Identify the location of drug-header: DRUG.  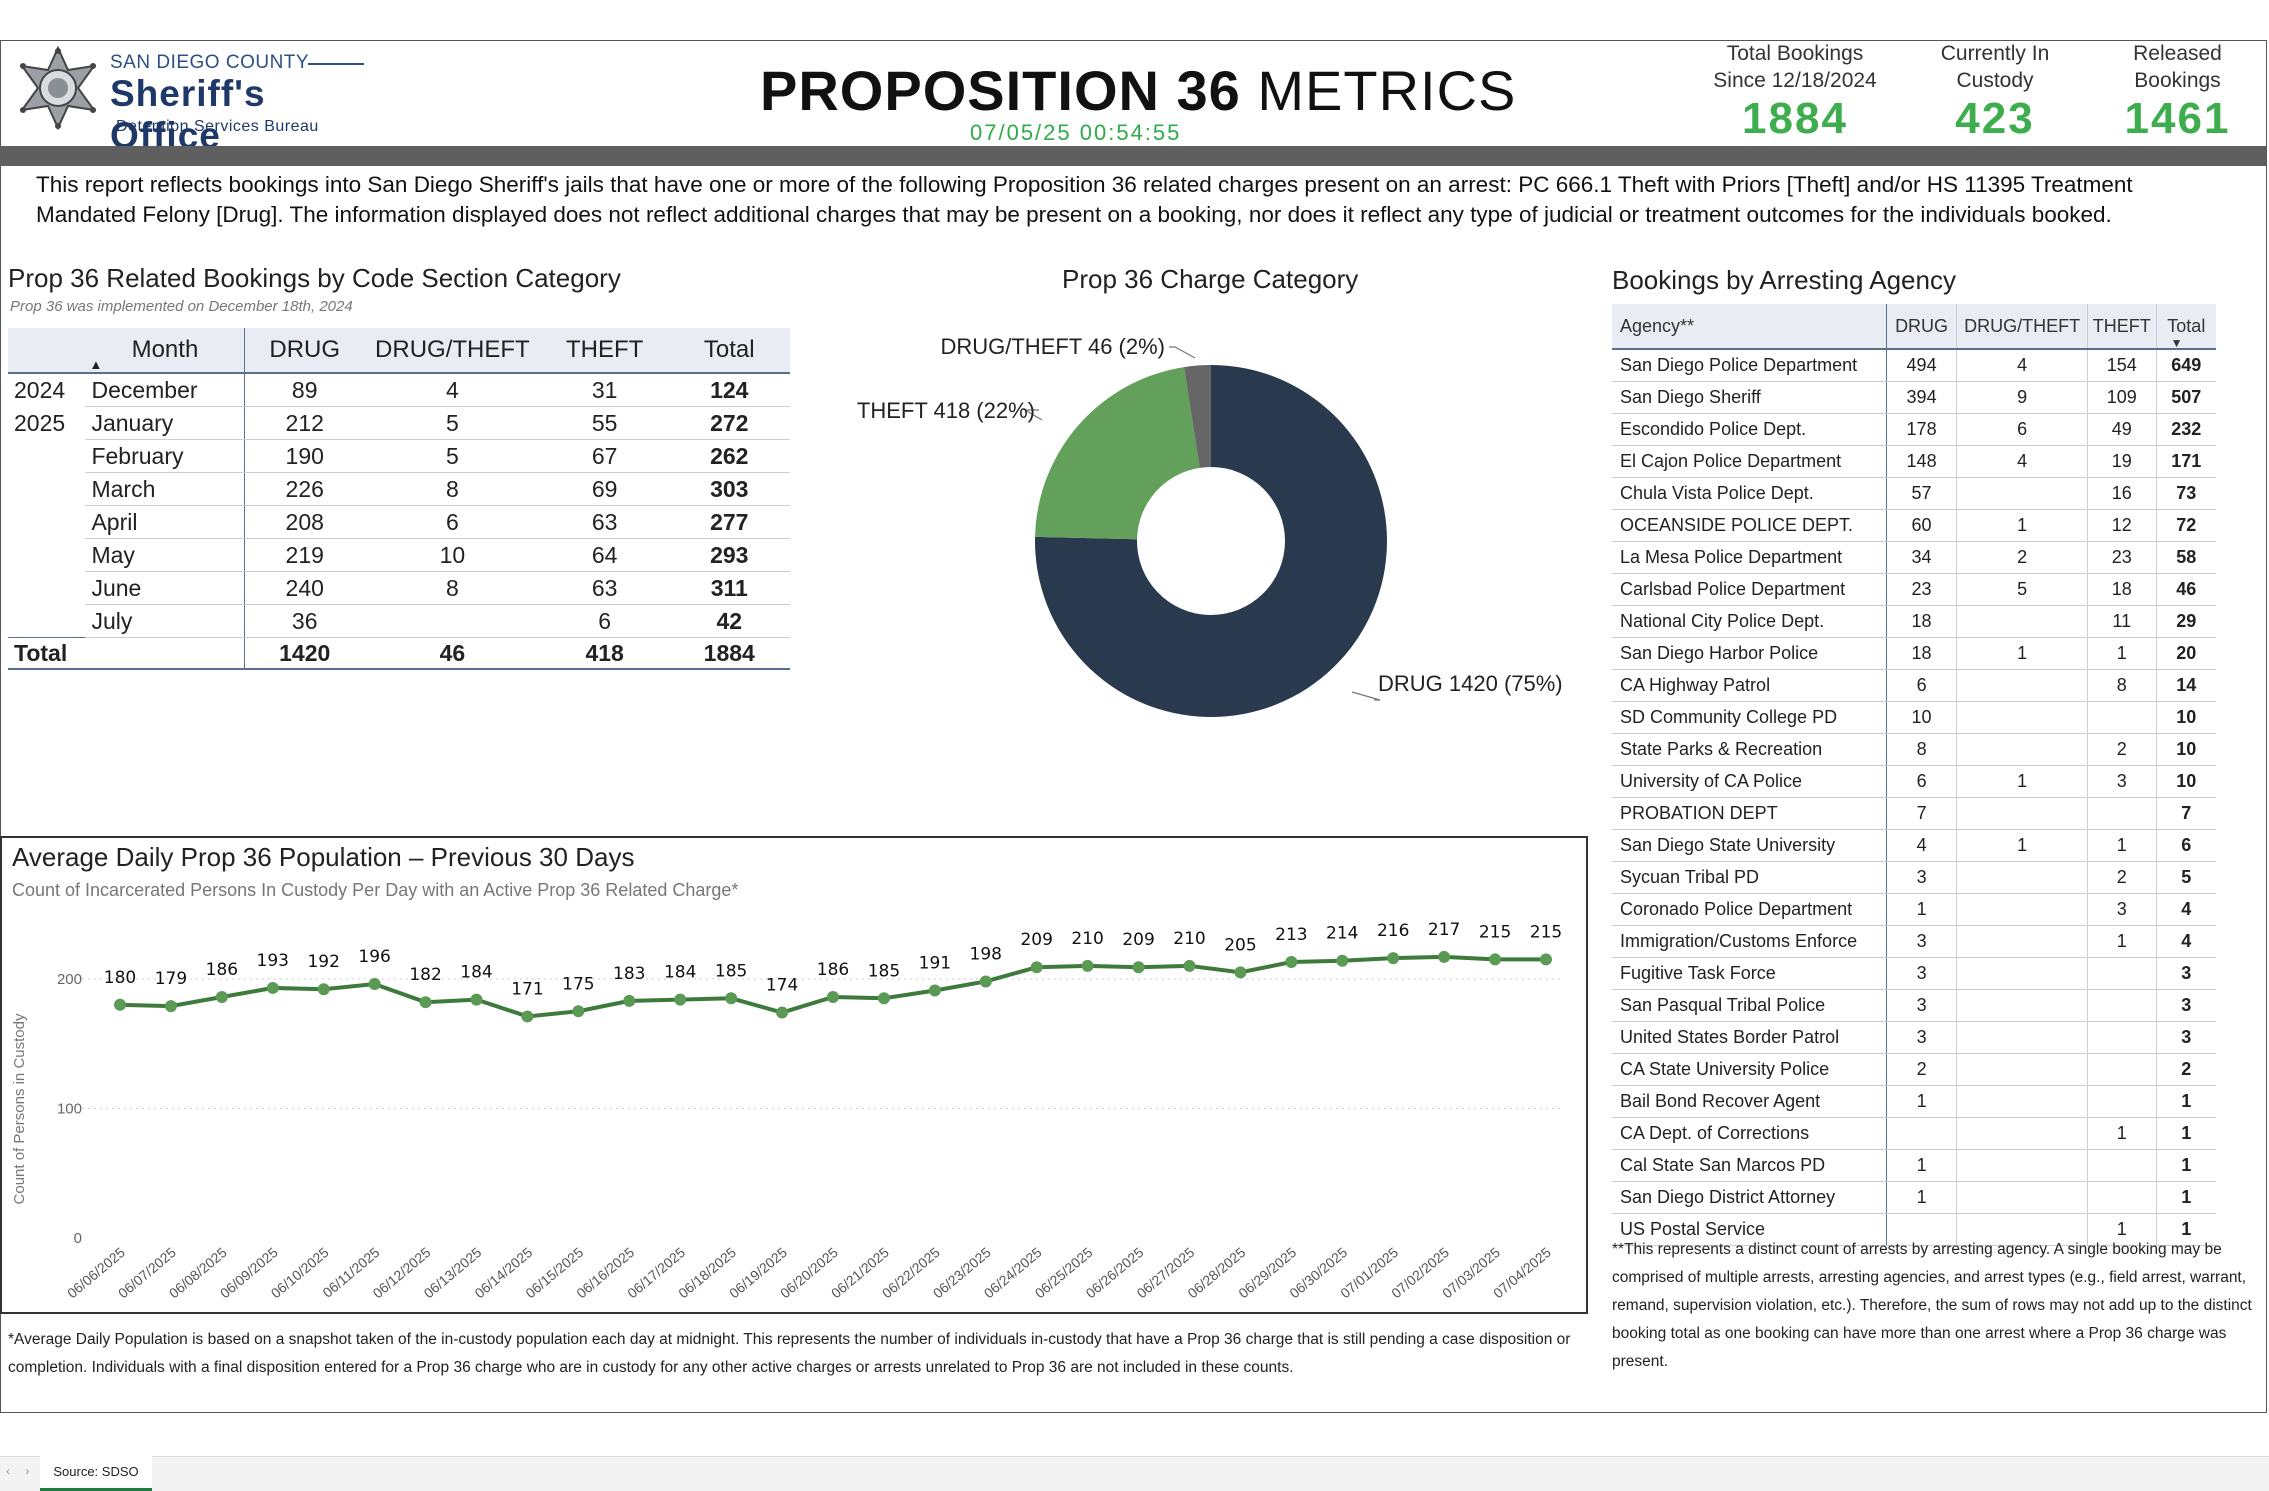
(304, 351).